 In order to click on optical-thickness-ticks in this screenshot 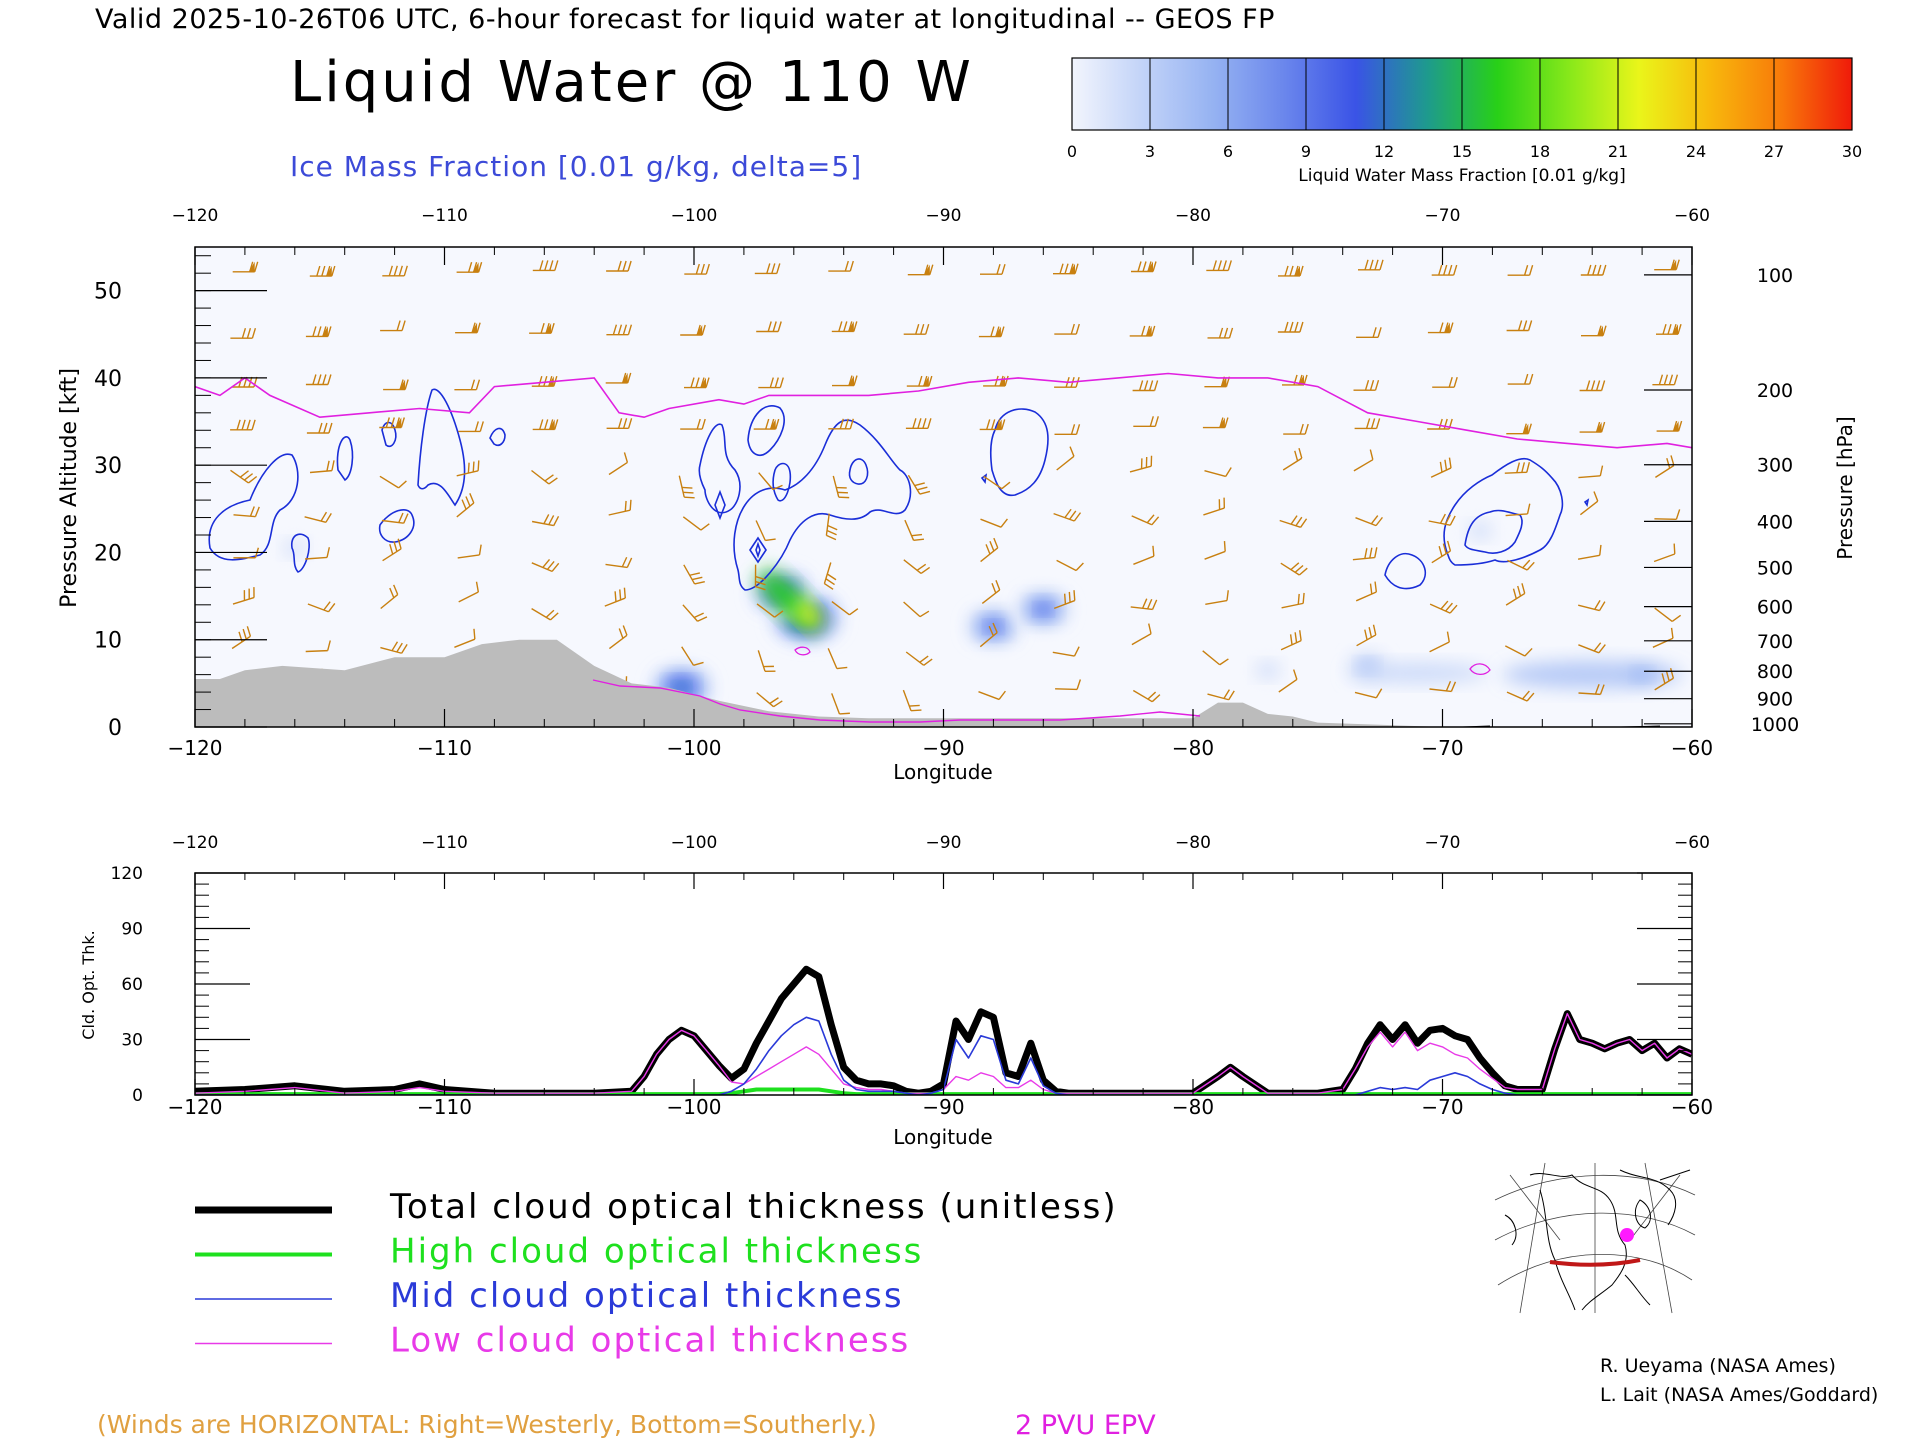, I will do `click(943, 984)`.